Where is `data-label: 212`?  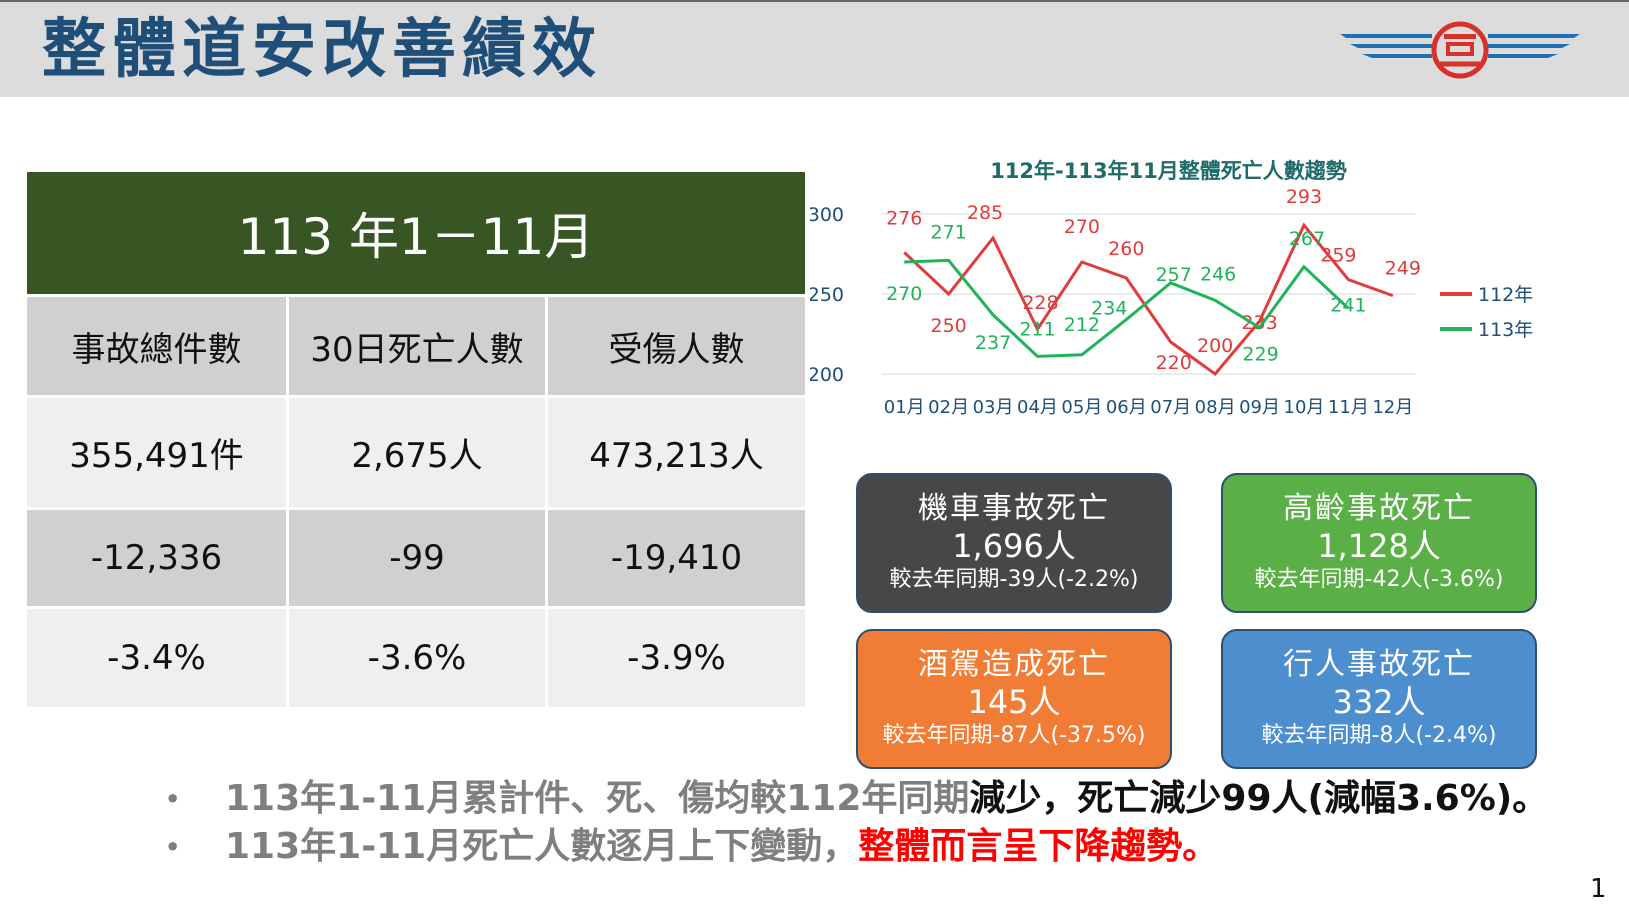
data-label: 212 is located at coordinates (1082, 325).